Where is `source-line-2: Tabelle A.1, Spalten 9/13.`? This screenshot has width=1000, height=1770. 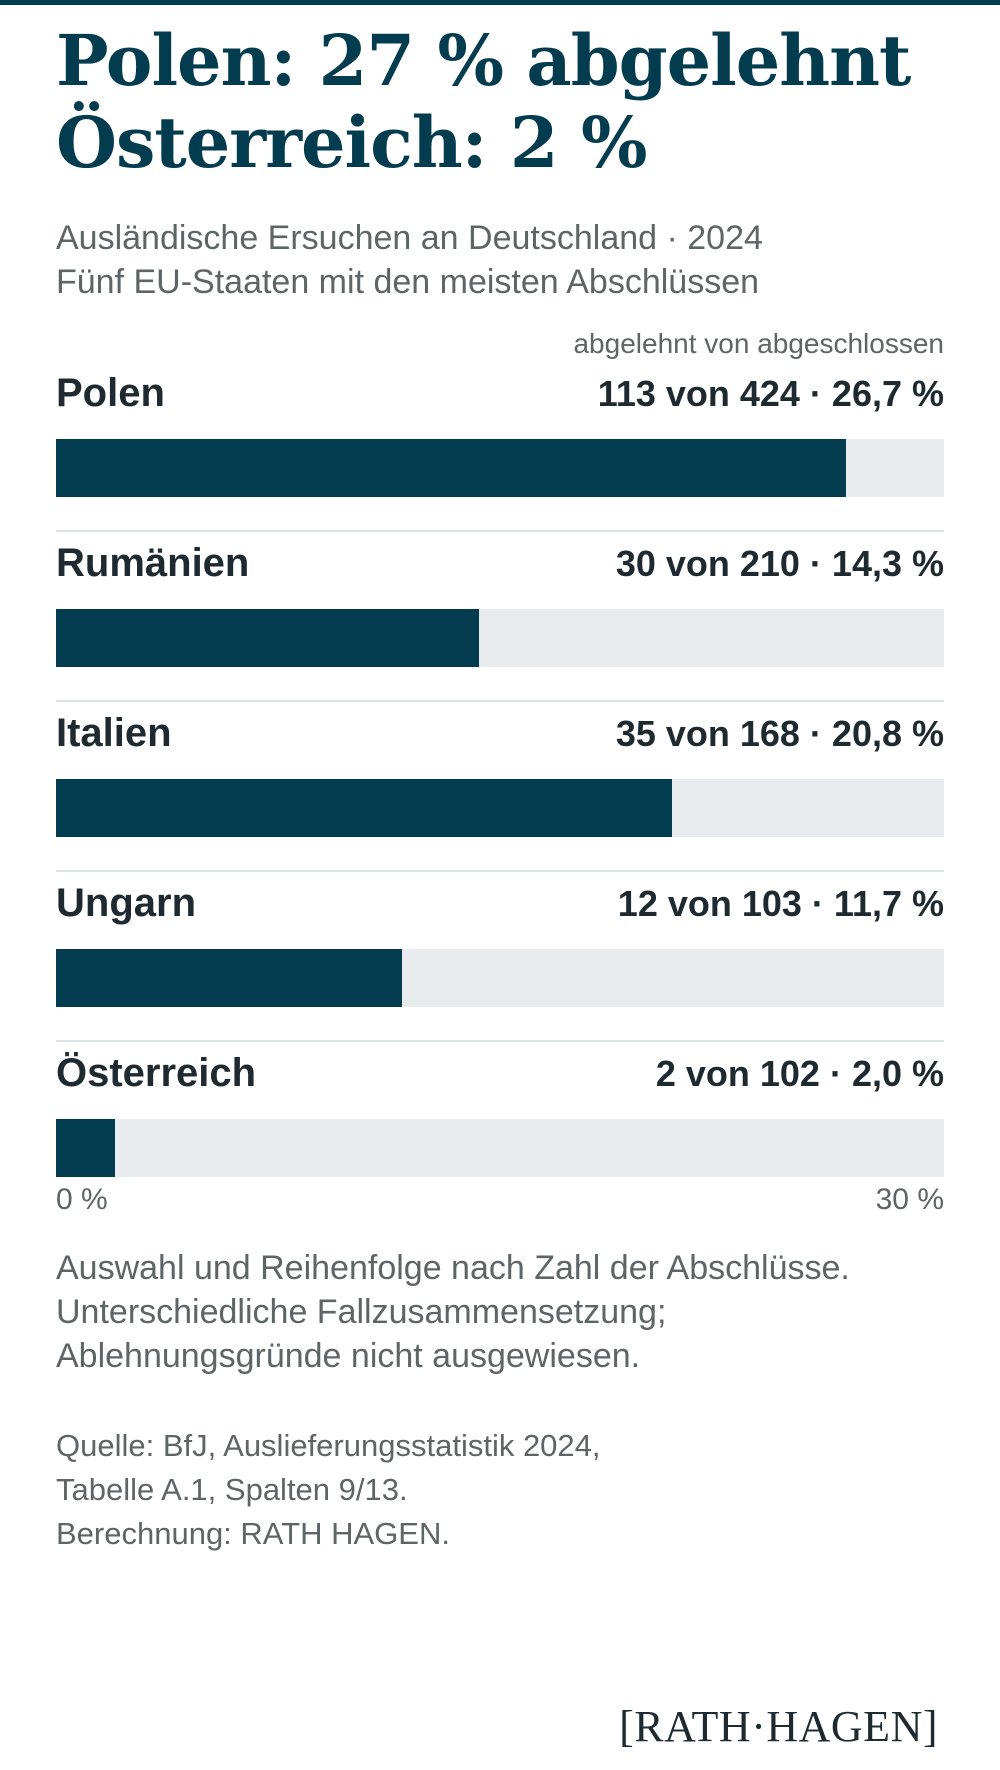 source-line-2: Tabelle A.1, Spalten 9/13. is located at coordinates (232, 1489).